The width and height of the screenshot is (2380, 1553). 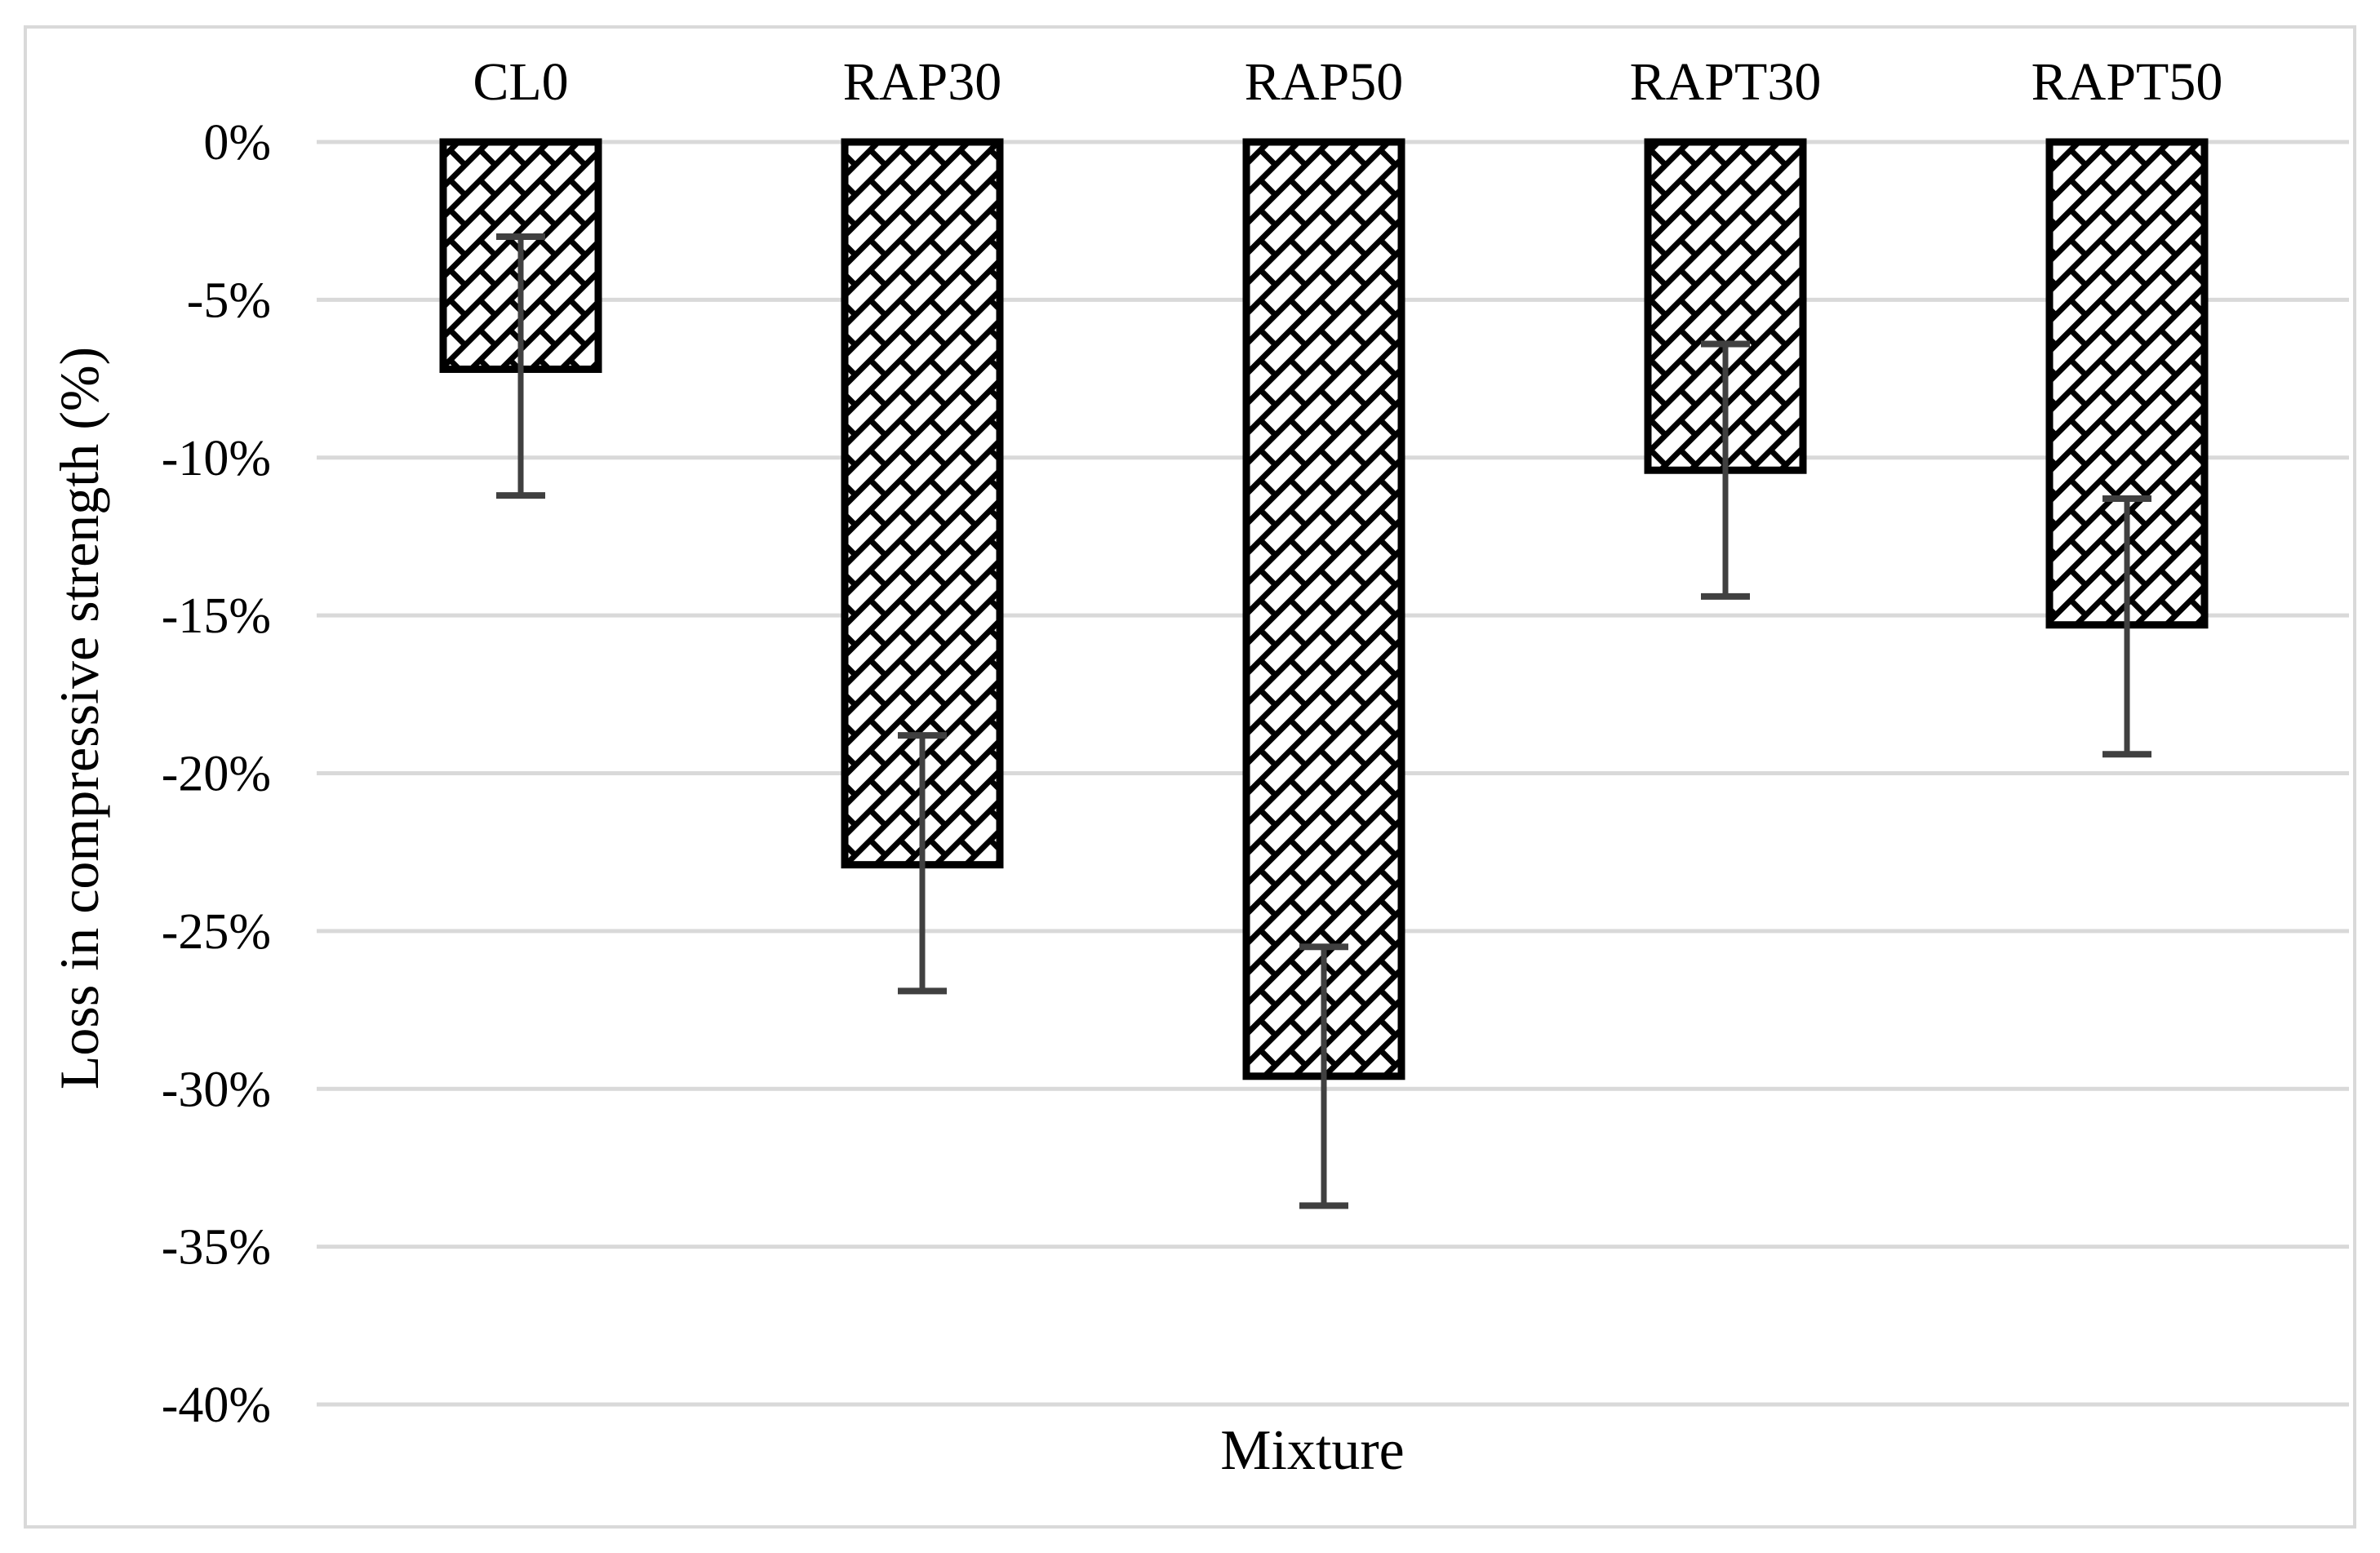 What do you see at coordinates (216, 932) in the screenshot?
I see `y-tick-label--25pct: -25%` at bounding box center [216, 932].